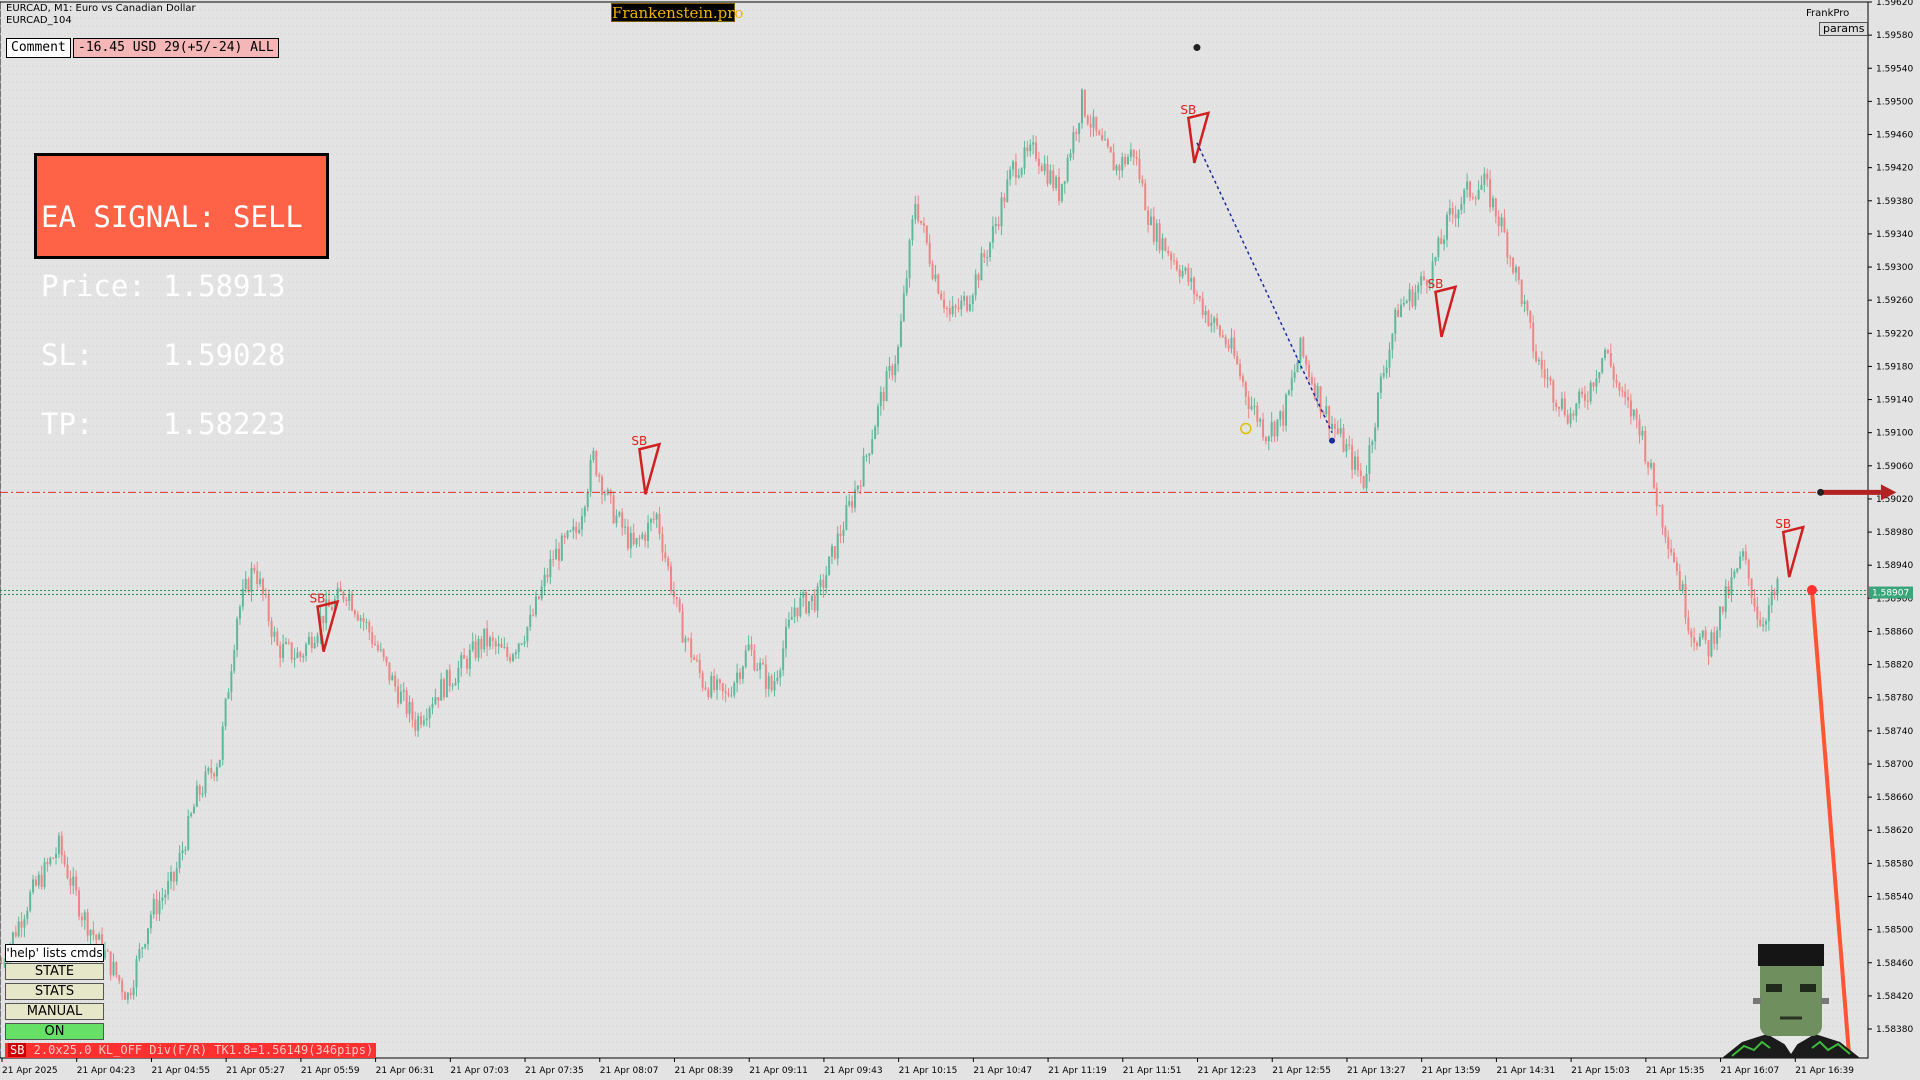  What do you see at coordinates (1197, 48) in the screenshot?
I see `skull-marker-icon` at bounding box center [1197, 48].